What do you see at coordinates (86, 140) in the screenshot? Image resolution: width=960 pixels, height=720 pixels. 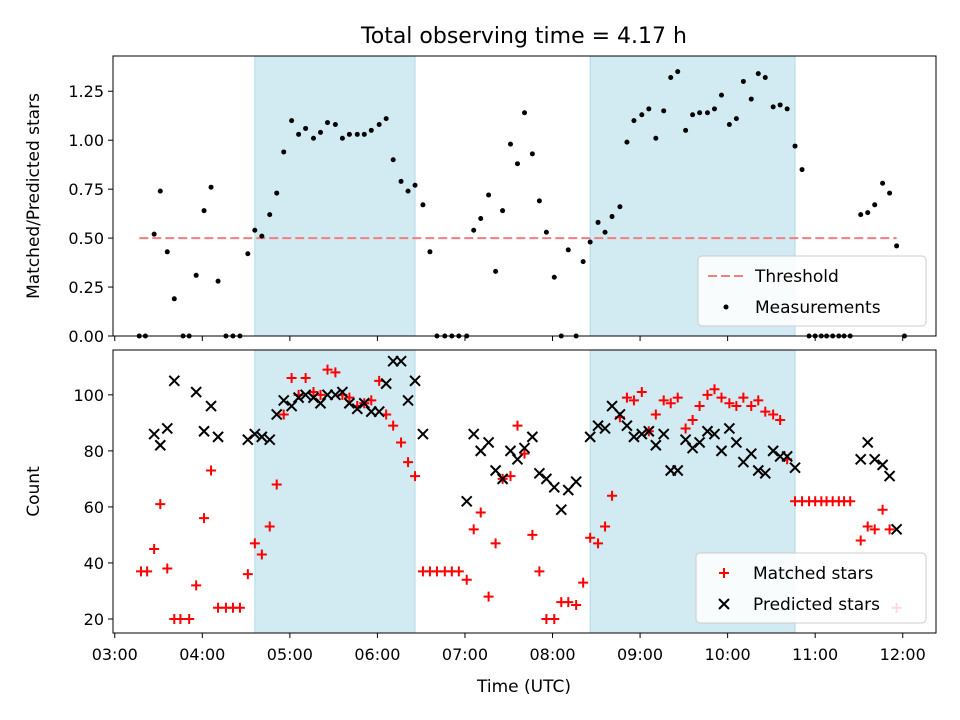 I see `y-tick-label: 1.00` at bounding box center [86, 140].